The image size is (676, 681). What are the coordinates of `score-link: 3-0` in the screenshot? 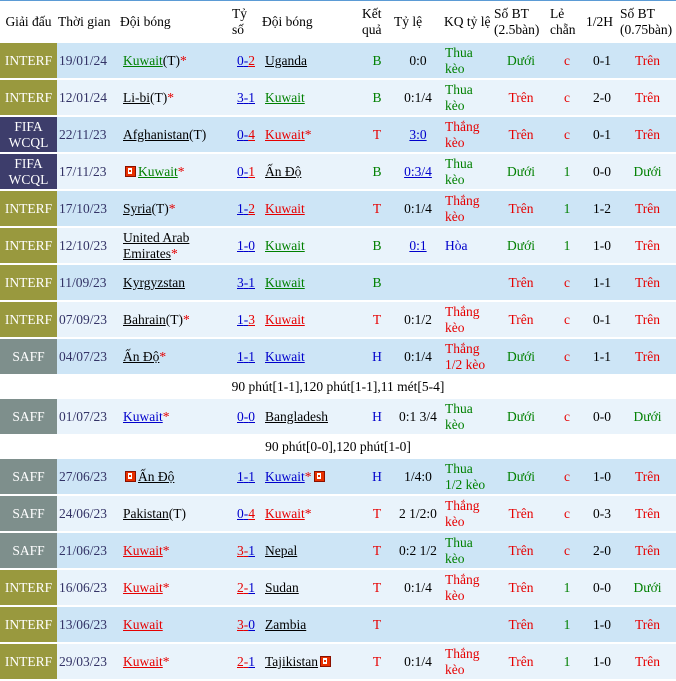 It's located at (246, 624).